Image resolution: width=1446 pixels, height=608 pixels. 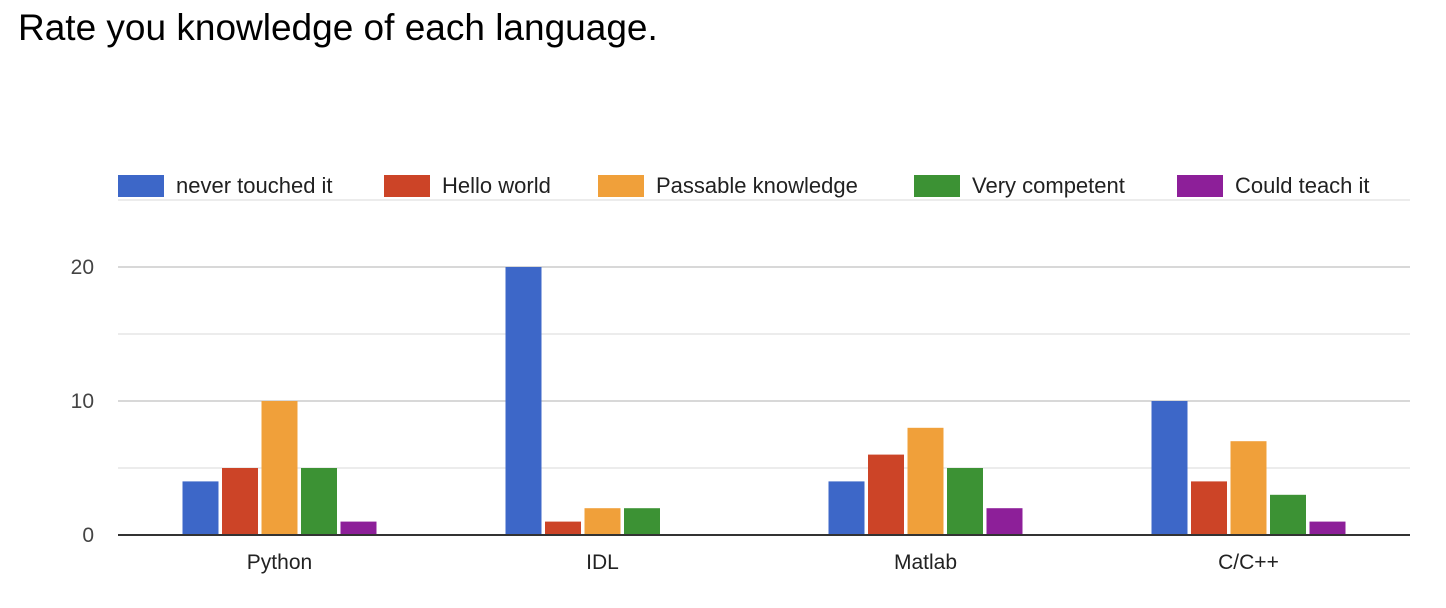 What do you see at coordinates (764, 554) in the screenshot?
I see `x-axis: Python IDL Matlab C/C++` at bounding box center [764, 554].